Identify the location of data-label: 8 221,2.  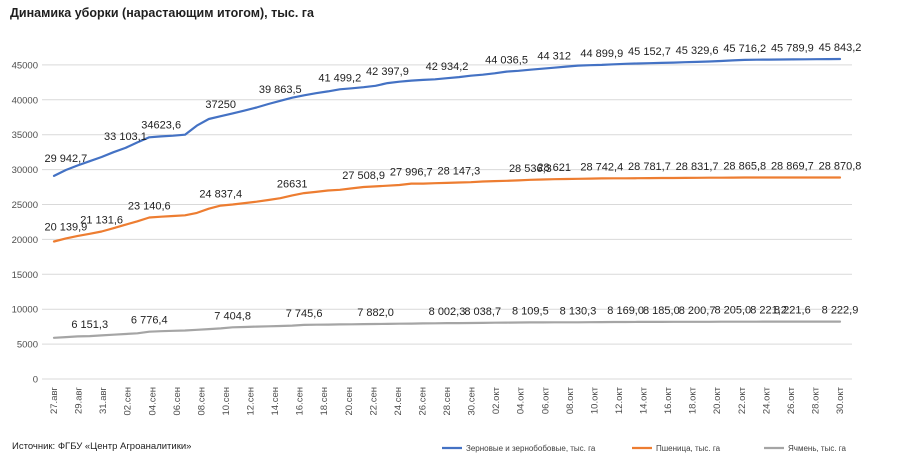
(768, 311).